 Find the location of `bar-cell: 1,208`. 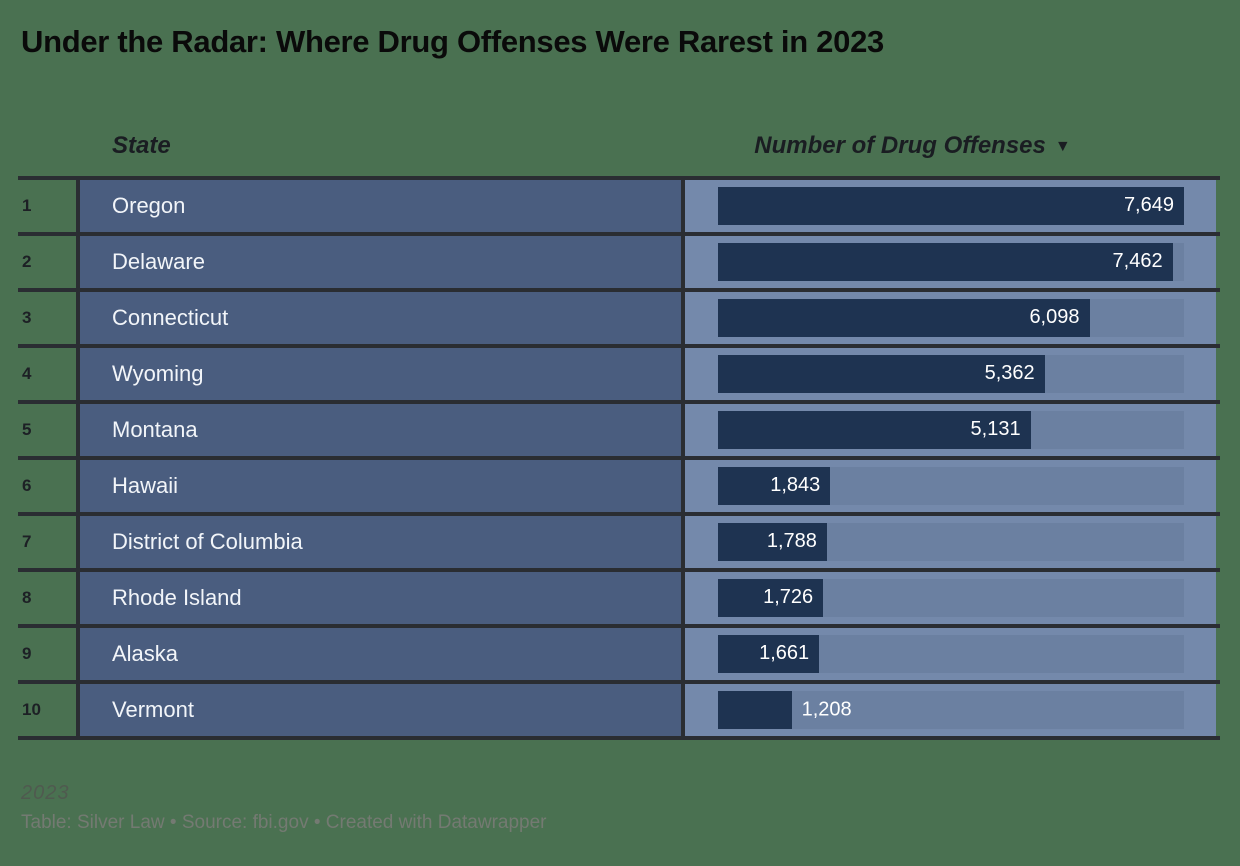

bar-cell: 1,208 is located at coordinates (948, 709).